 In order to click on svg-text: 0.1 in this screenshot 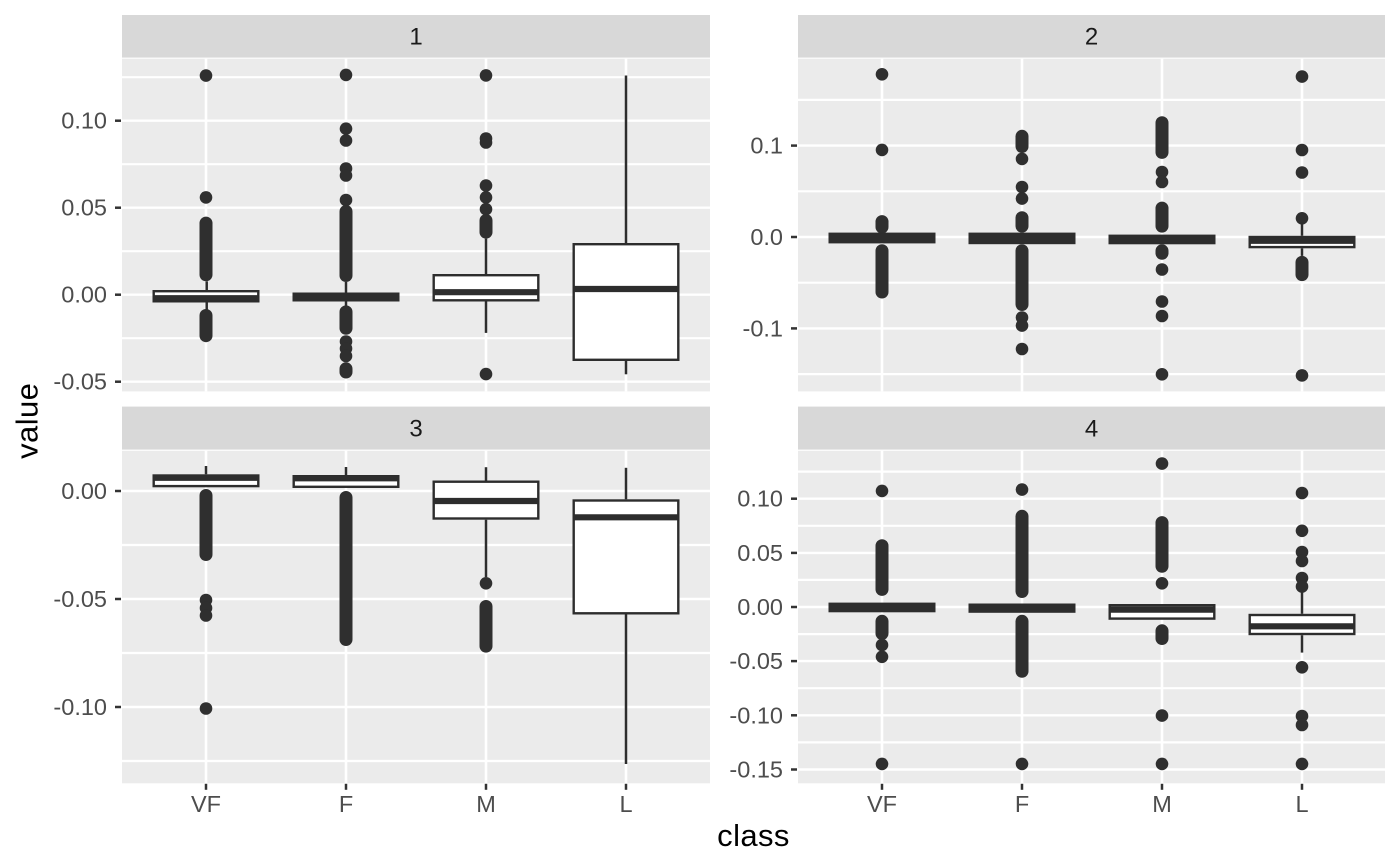, I will do `click(766, 146)`.